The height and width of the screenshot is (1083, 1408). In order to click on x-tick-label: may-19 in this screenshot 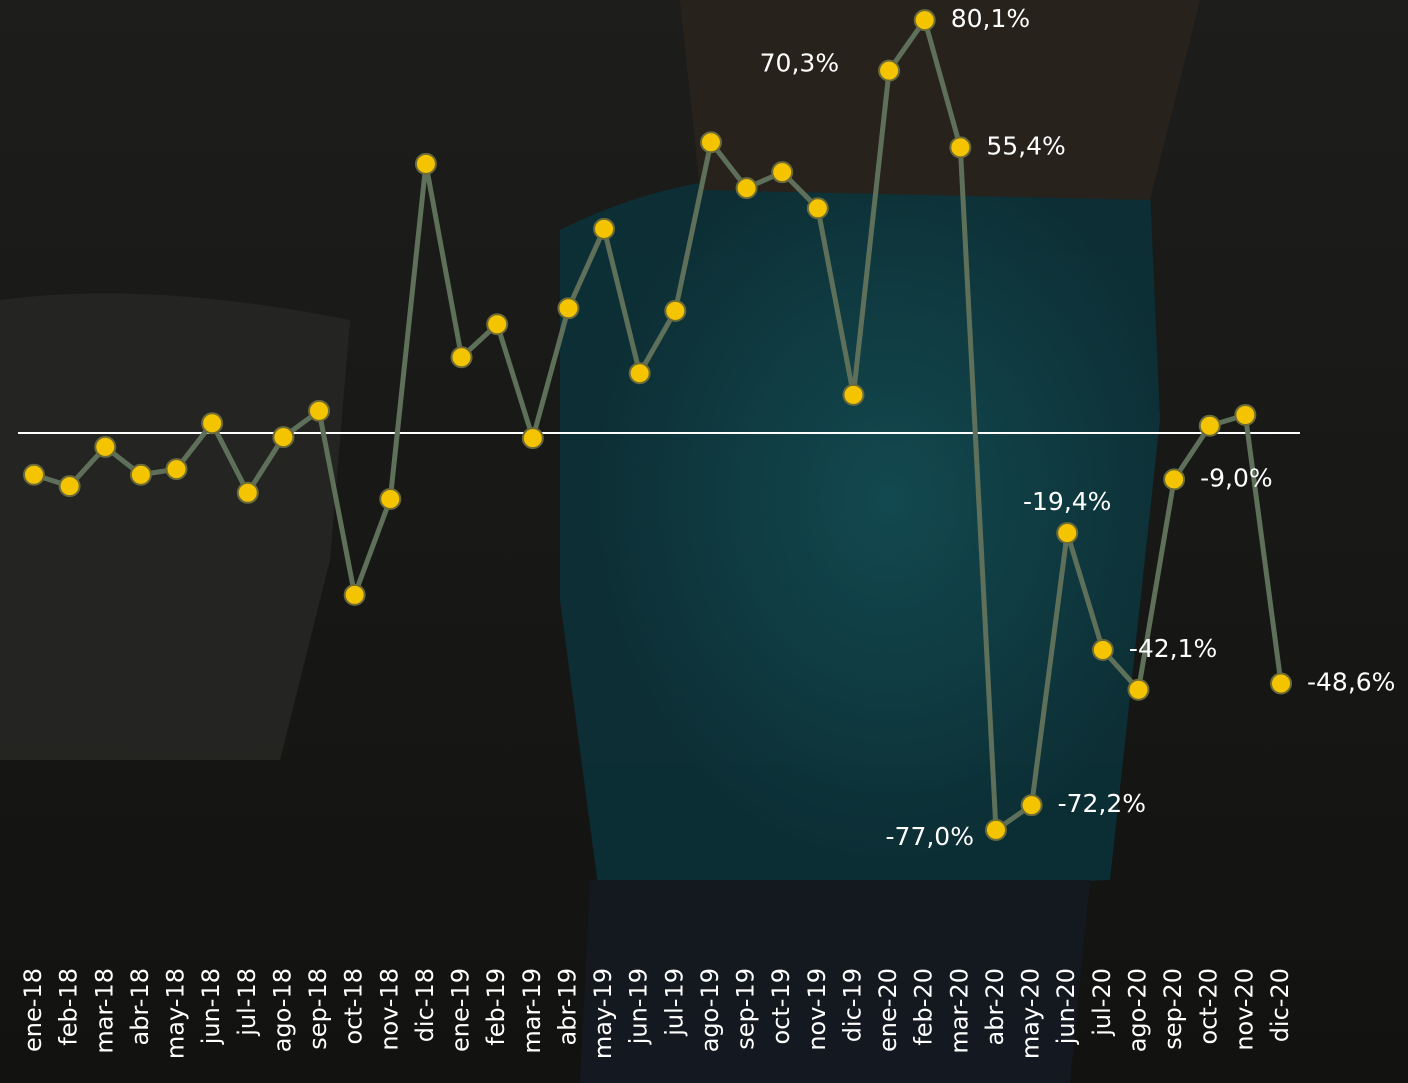, I will do `click(603, 1013)`.